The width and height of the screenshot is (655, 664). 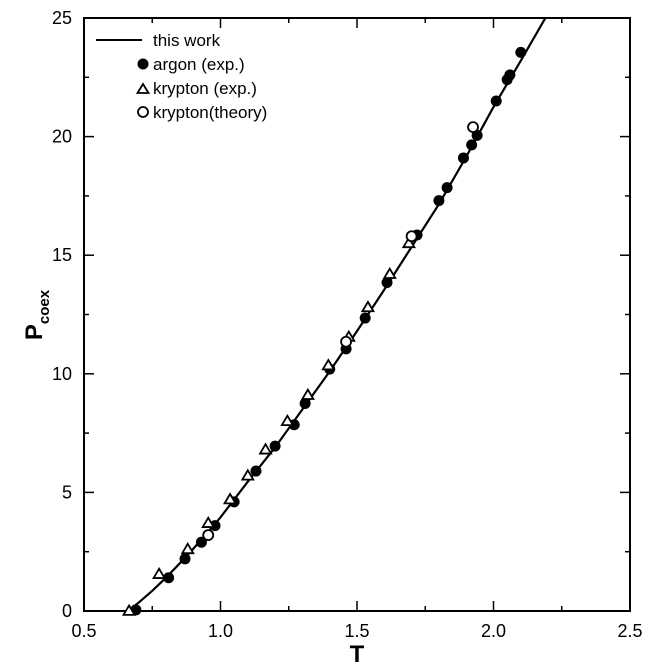 I want to click on x-tick-label: 0.5, so click(x=83, y=631).